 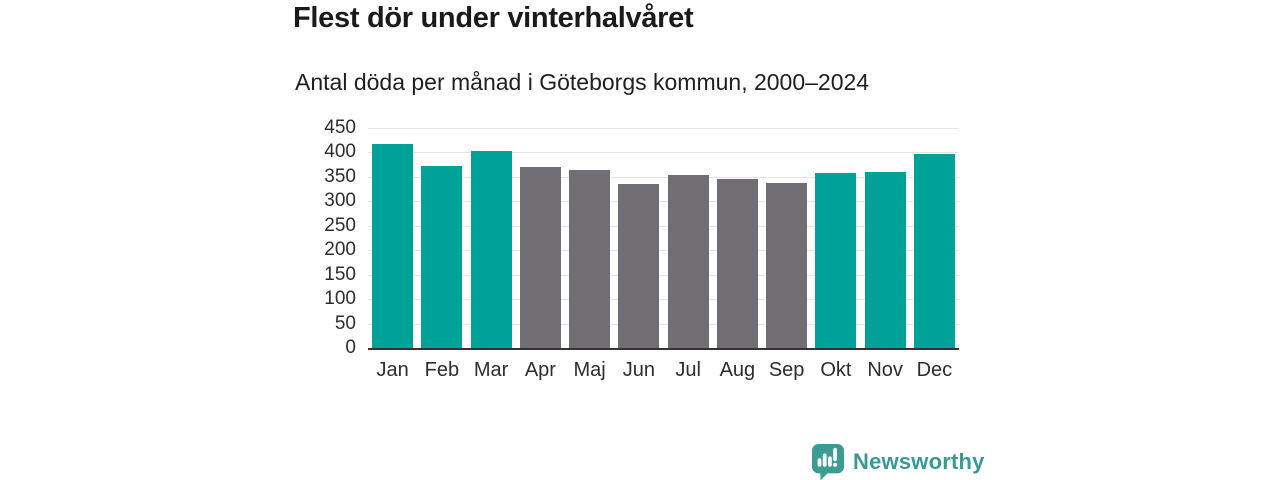 I want to click on y-tick-label: 200, so click(x=340, y=250).